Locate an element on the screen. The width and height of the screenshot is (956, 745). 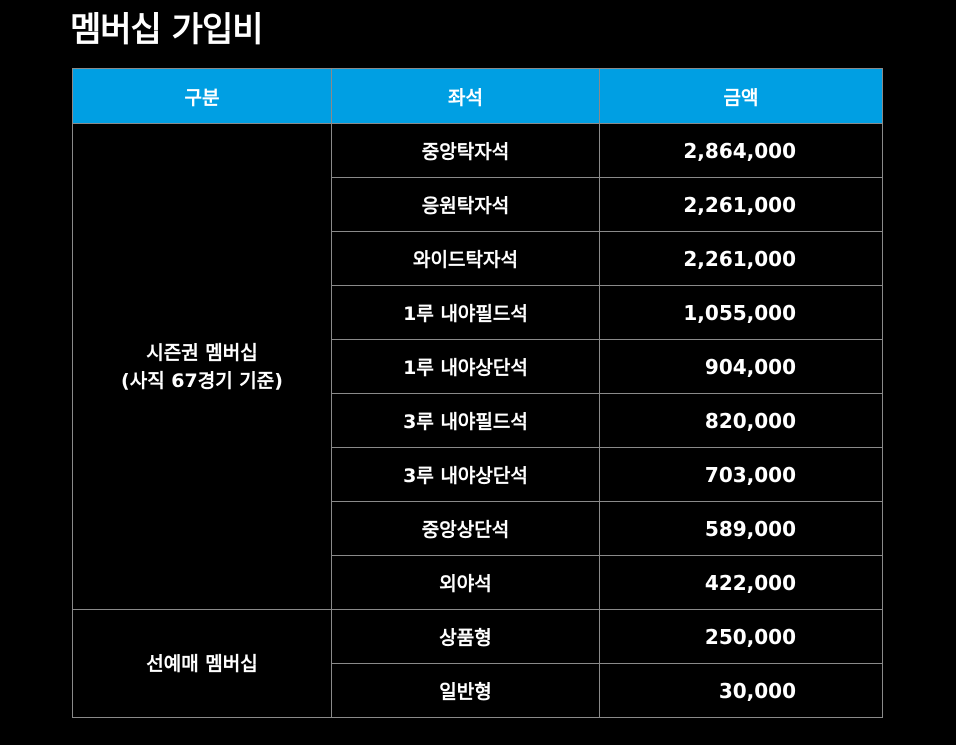
header-seat: 좌석 is located at coordinates (465, 96).